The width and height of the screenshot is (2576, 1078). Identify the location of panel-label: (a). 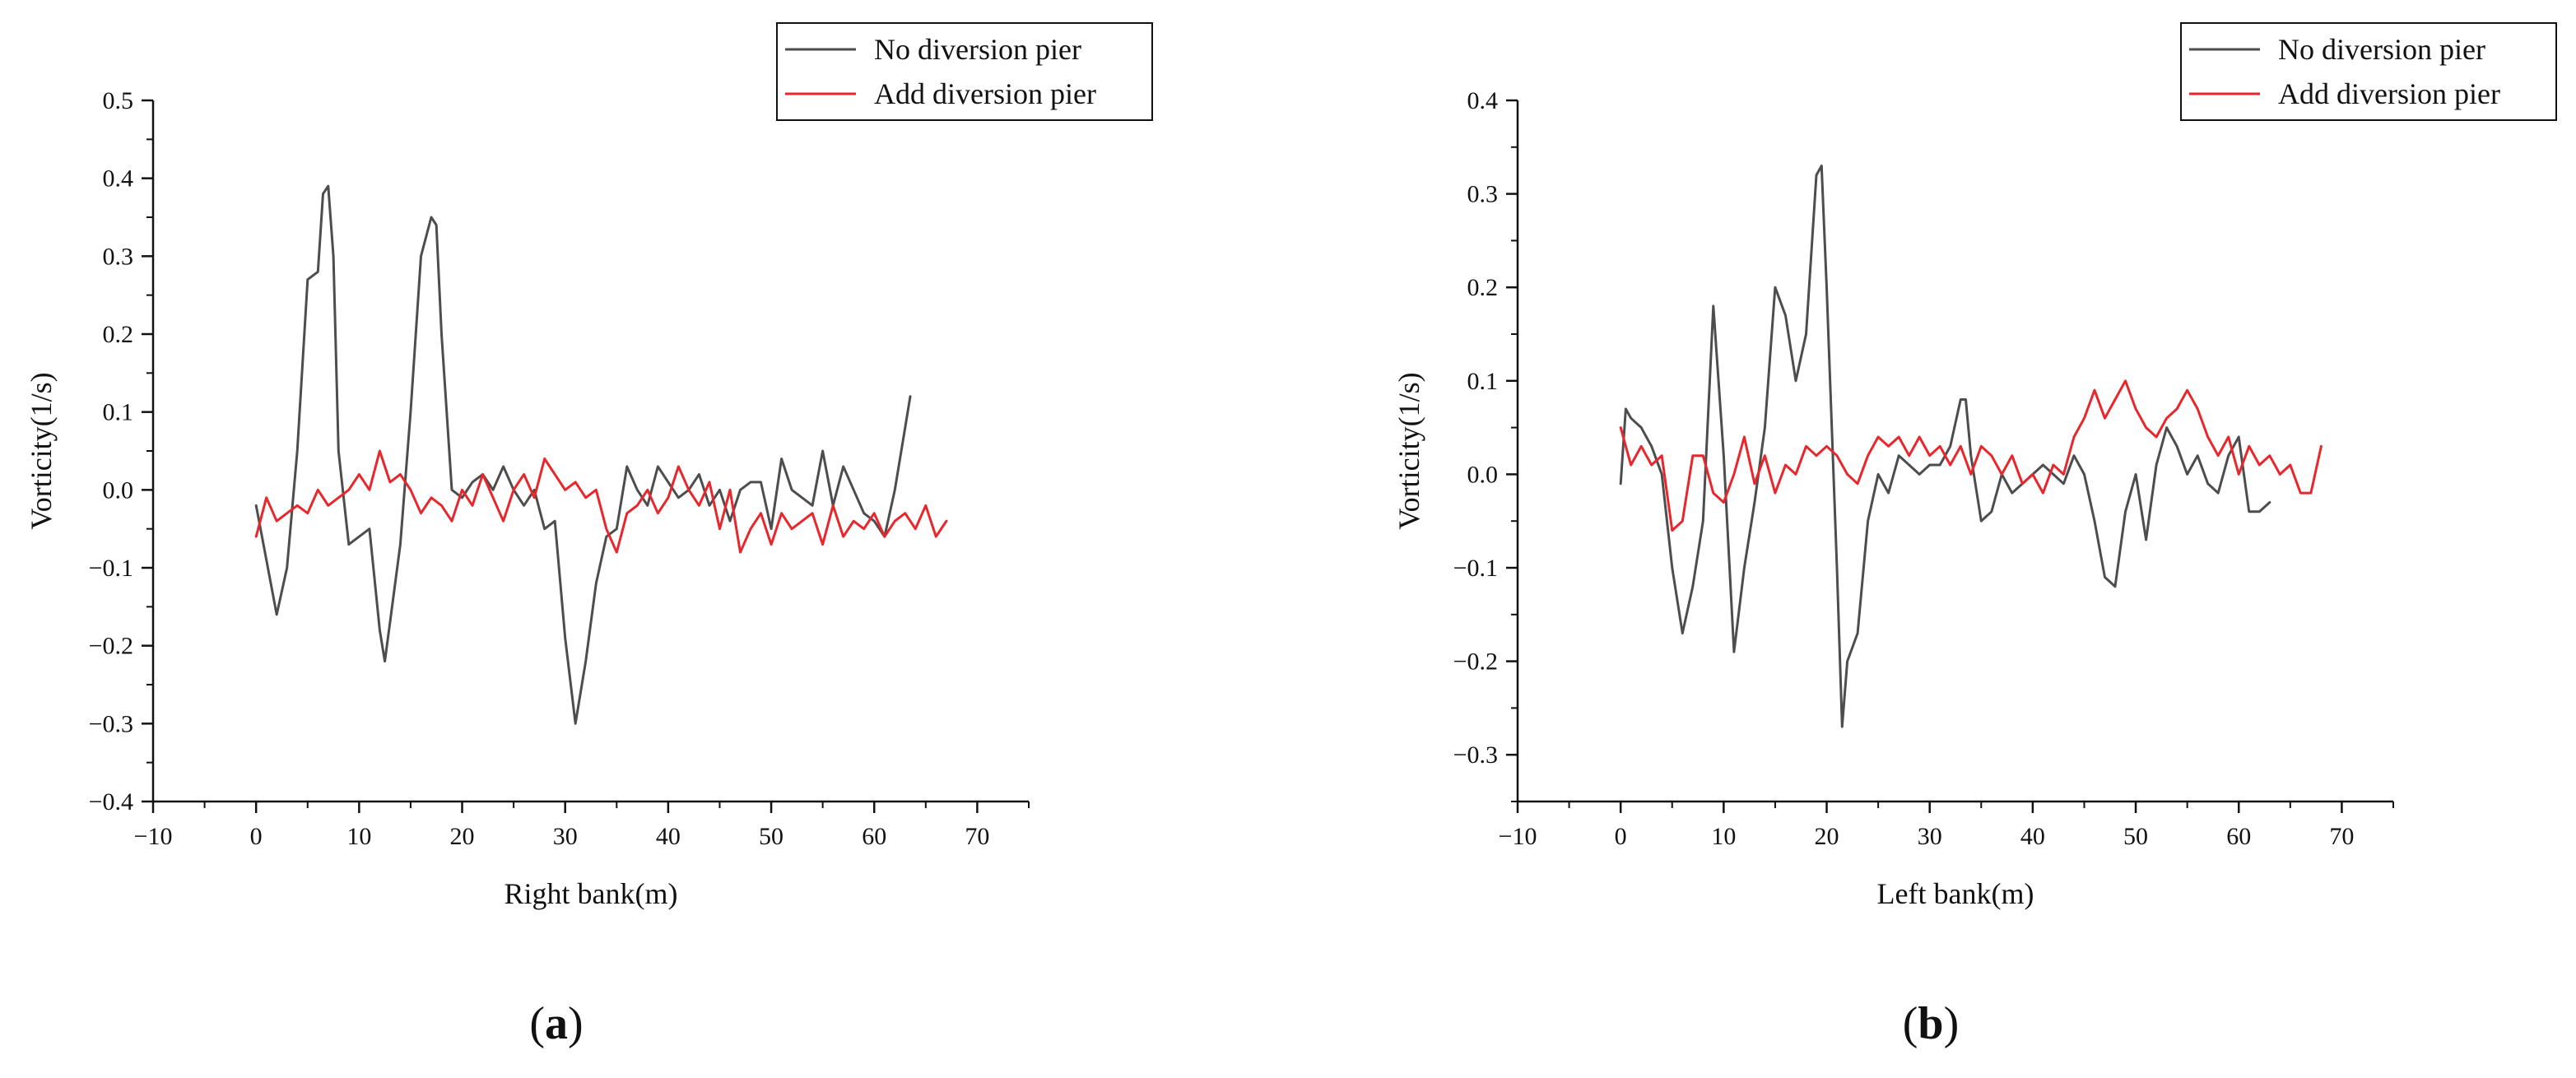
(556, 1023).